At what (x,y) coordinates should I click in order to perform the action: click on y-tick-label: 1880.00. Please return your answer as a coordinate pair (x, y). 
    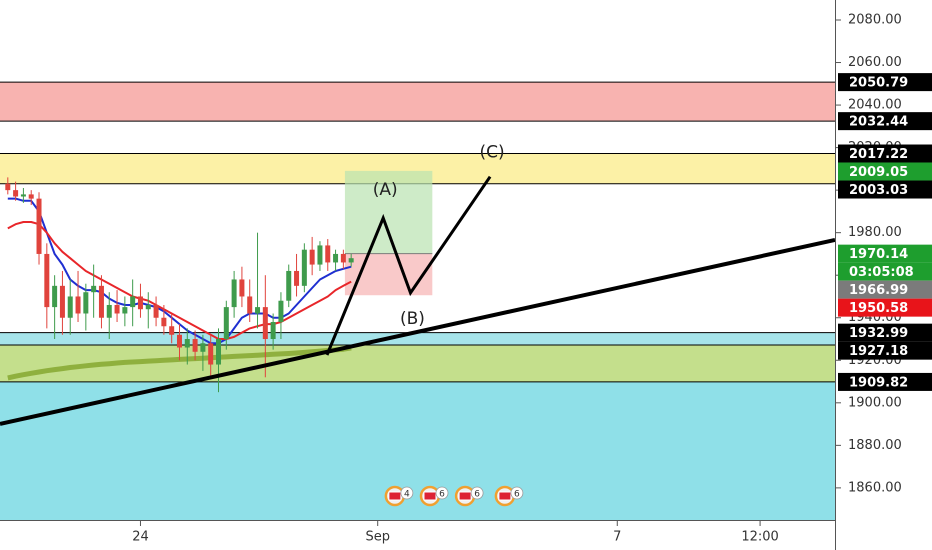
    Looking at the image, I should click on (875, 445).